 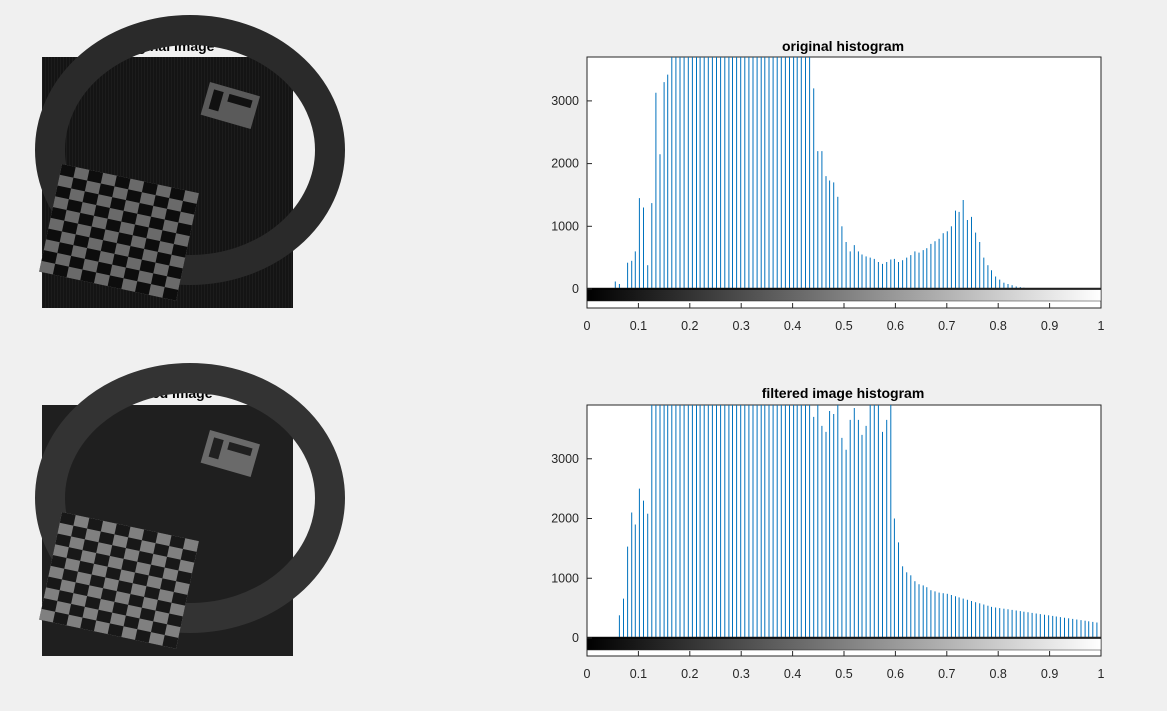 What do you see at coordinates (844, 666) in the screenshot?
I see `filtered-histogram-x-ticks: 0 0.1 0.2 0.3 0.4 0.5 0.6 0.7 0.8 0.9 1` at bounding box center [844, 666].